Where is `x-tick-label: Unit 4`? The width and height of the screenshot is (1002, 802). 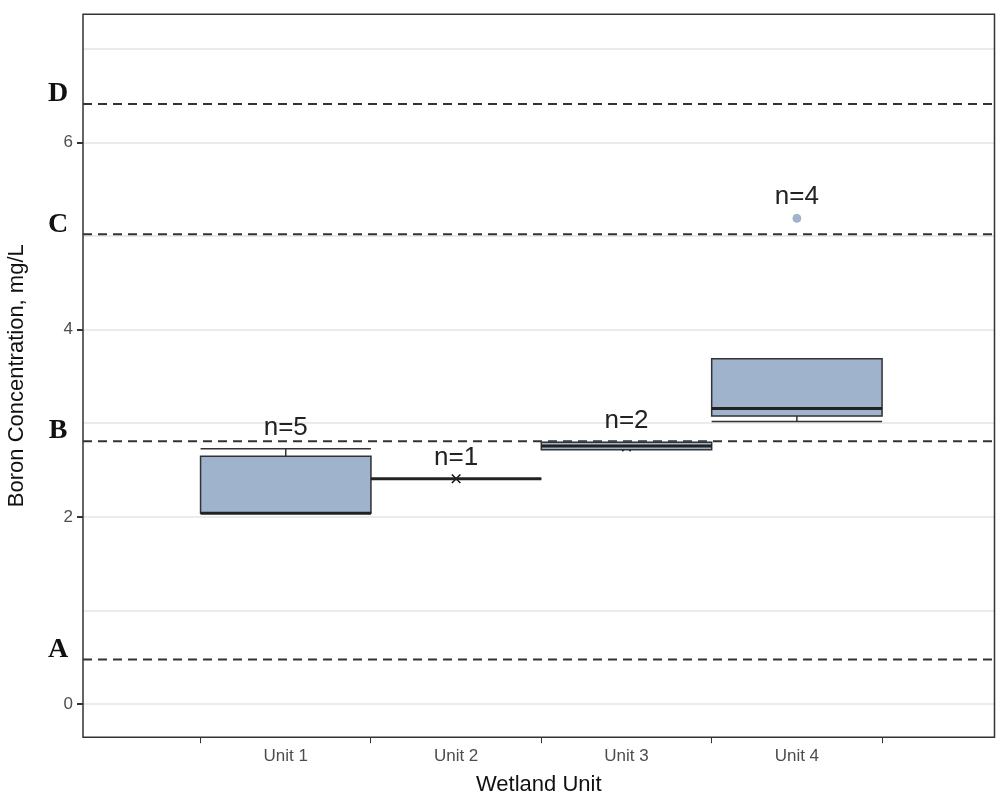 x-tick-label: Unit 4 is located at coordinates (797, 756).